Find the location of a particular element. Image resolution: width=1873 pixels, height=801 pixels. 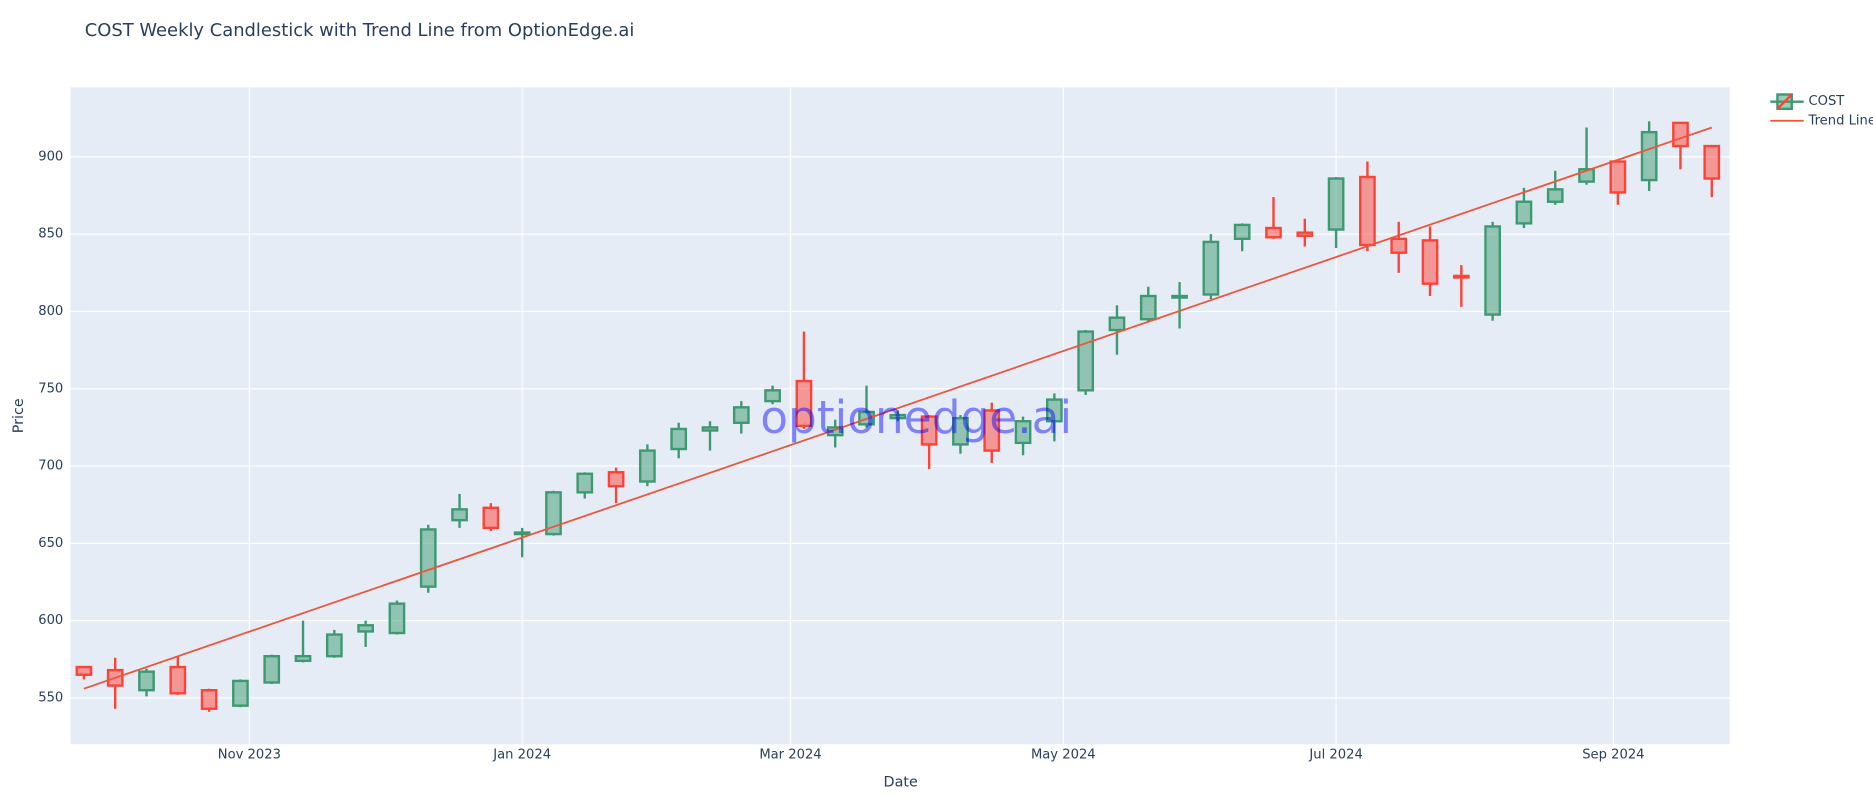

y-tick-label: 800 is located at coordinates (50, 311).